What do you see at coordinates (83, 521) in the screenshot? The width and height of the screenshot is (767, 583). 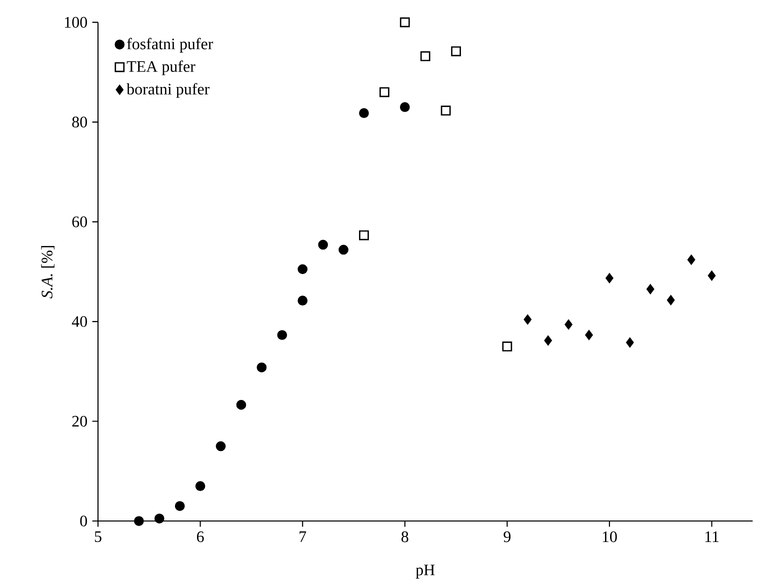 I see `y-tick-label: 0` at bounding box center [83, 521].